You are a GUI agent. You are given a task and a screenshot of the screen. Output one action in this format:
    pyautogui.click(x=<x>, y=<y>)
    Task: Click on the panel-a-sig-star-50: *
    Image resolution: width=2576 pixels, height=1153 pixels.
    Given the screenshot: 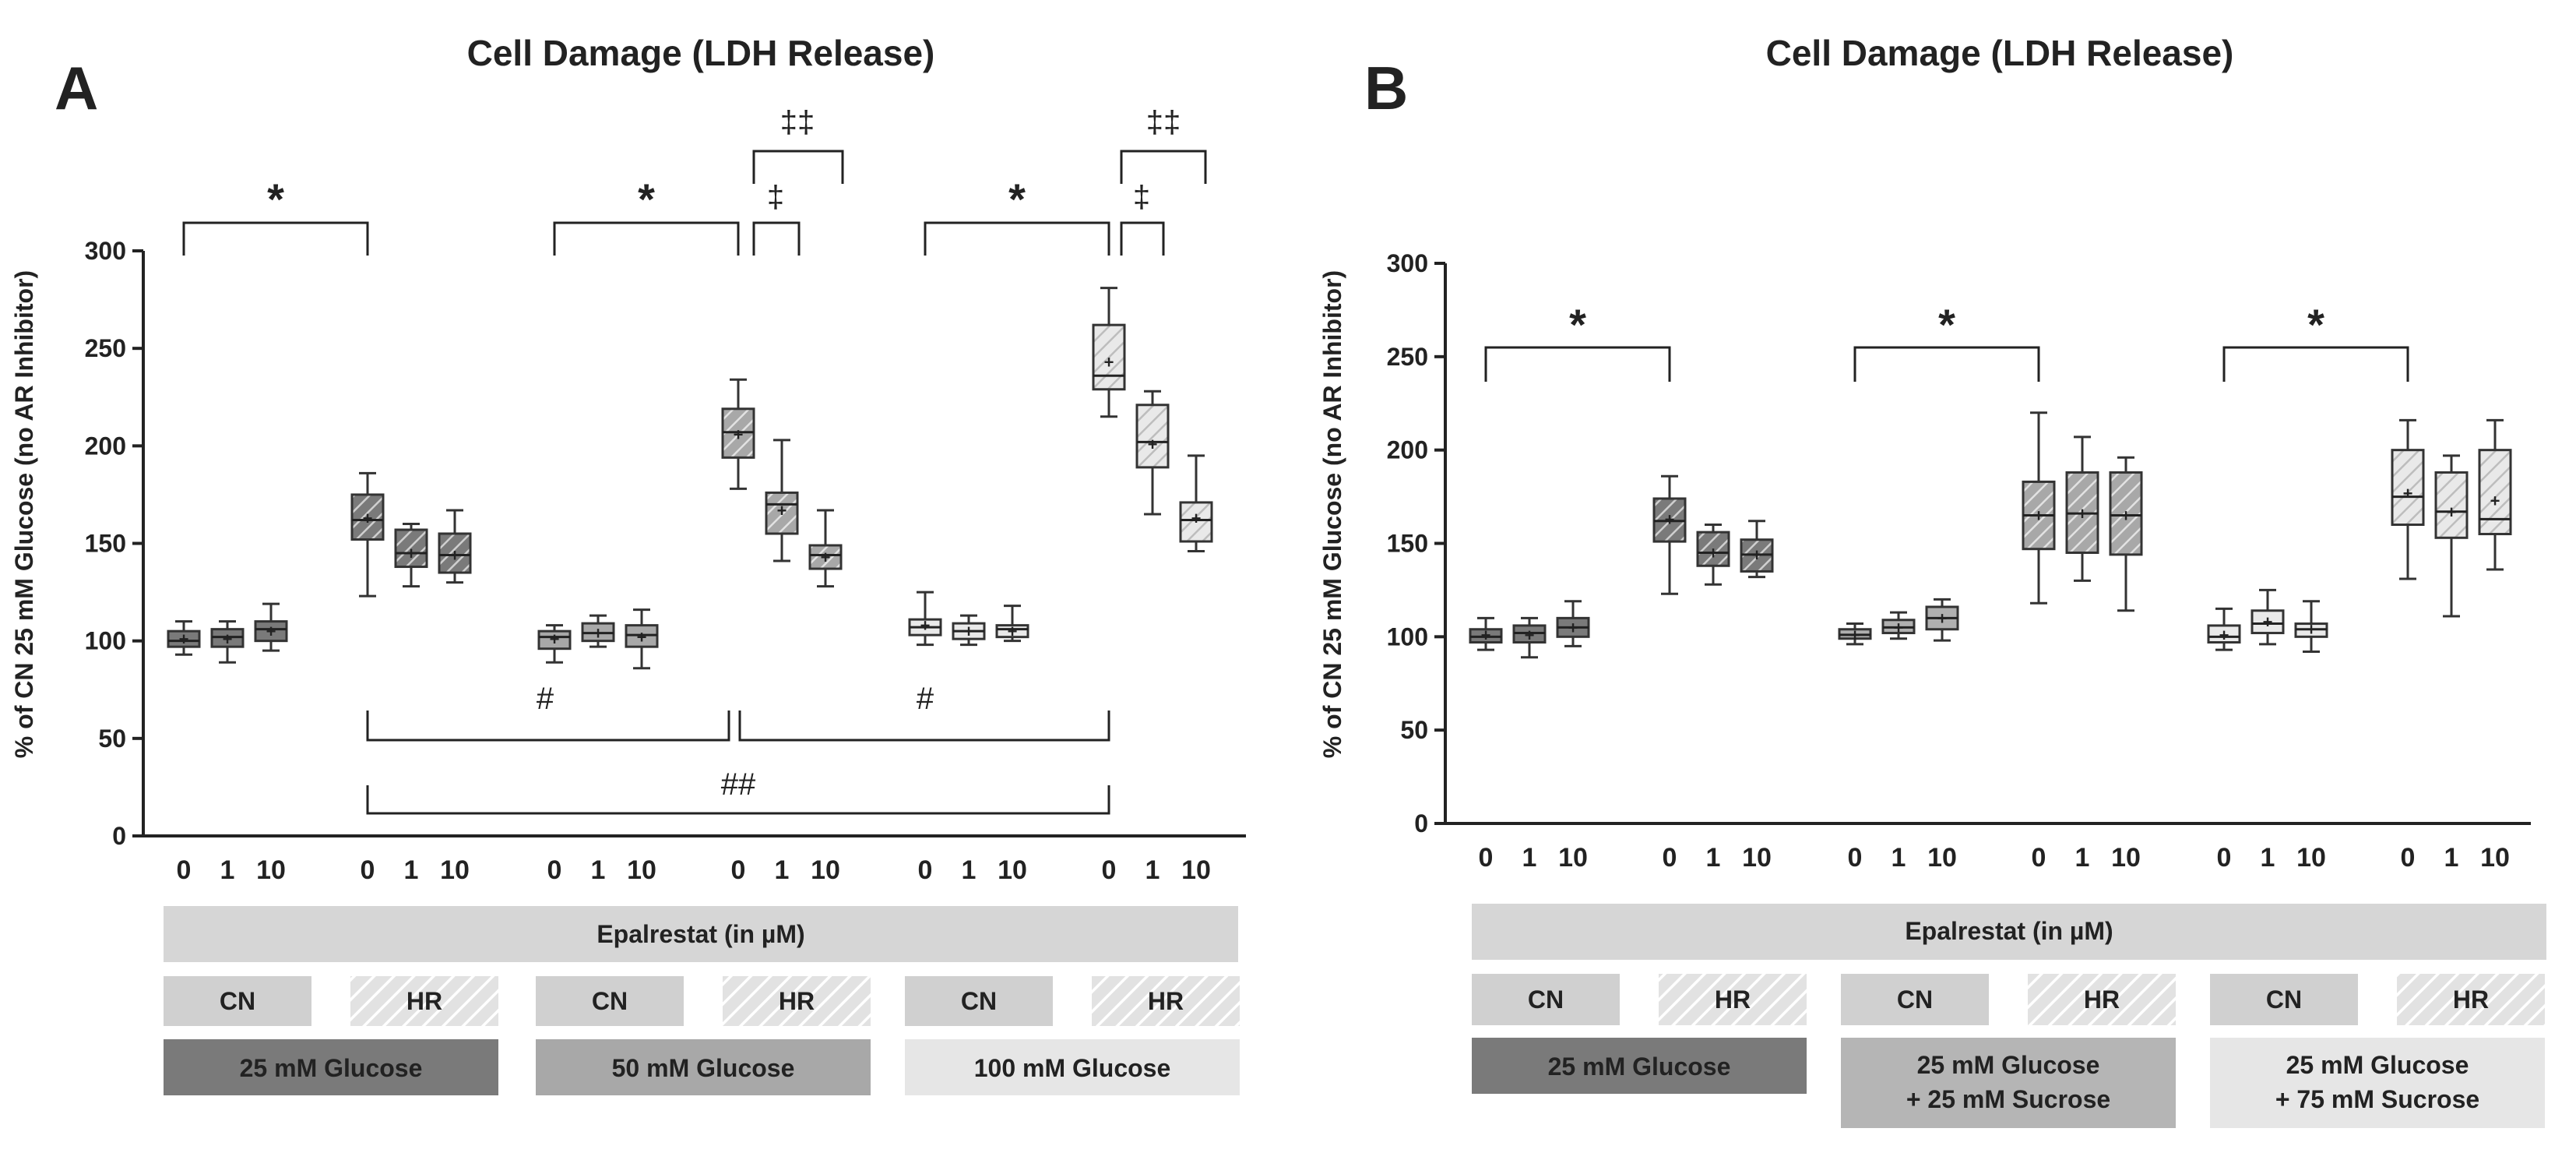 What is the action you would take?
    pyautogui.click(x=646, y=215)
    